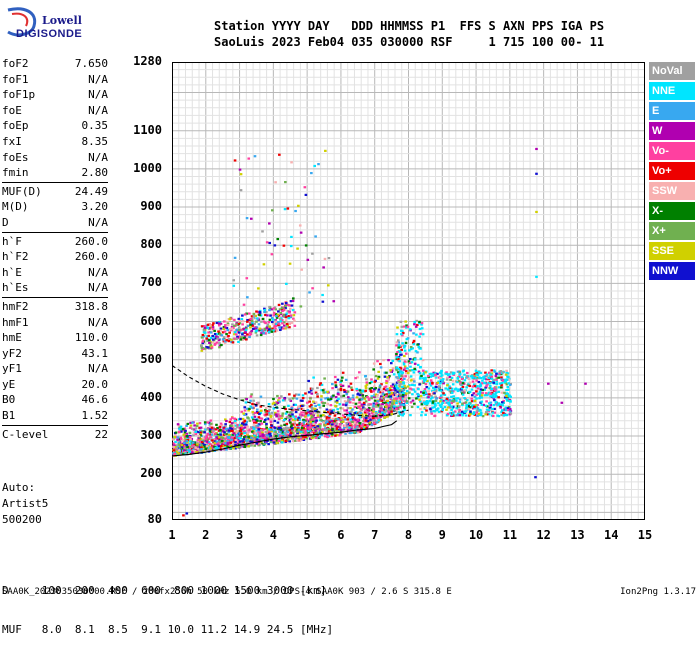 The image size is (700, 649). What do you see at coordinates (55, 80) in the screenshot?
I see `param-row: foF1 N/A` at bounding box center [55, 80].